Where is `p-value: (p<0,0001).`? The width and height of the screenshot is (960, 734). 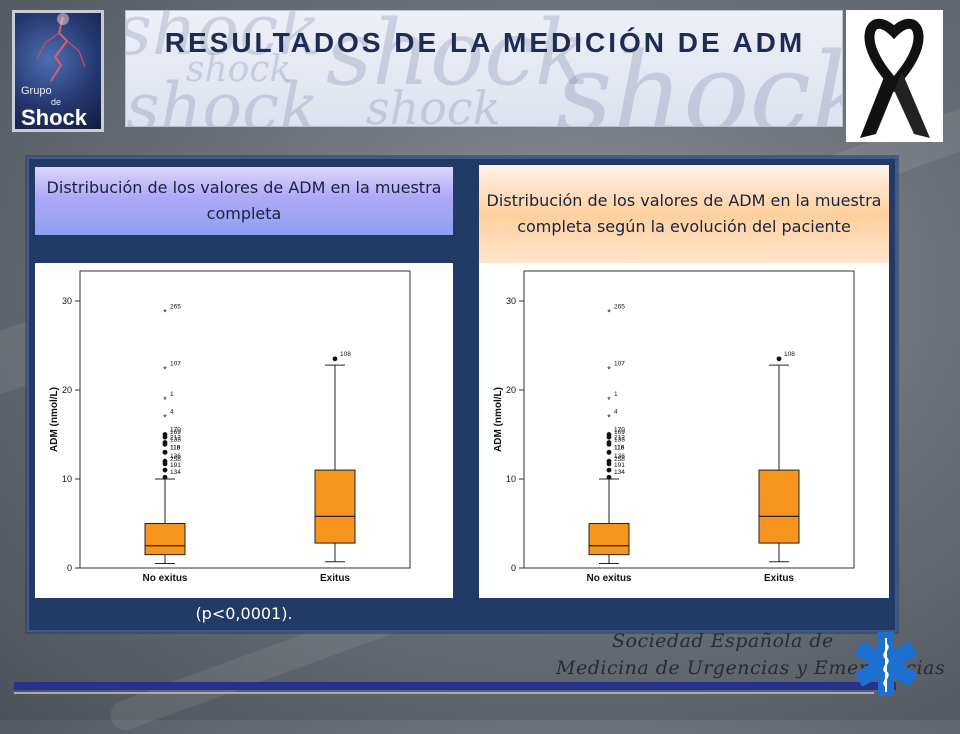
p-value: (p<0,0001). is located at coordinates (244, 613).